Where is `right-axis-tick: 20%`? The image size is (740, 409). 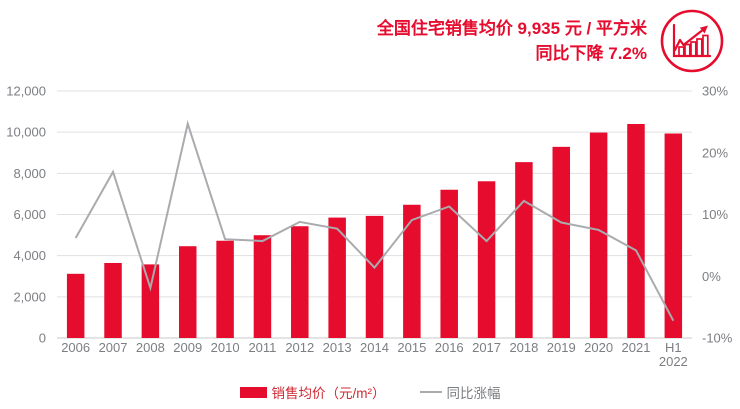
right-axis-tick: 20% is located at coordinates (715, 152).